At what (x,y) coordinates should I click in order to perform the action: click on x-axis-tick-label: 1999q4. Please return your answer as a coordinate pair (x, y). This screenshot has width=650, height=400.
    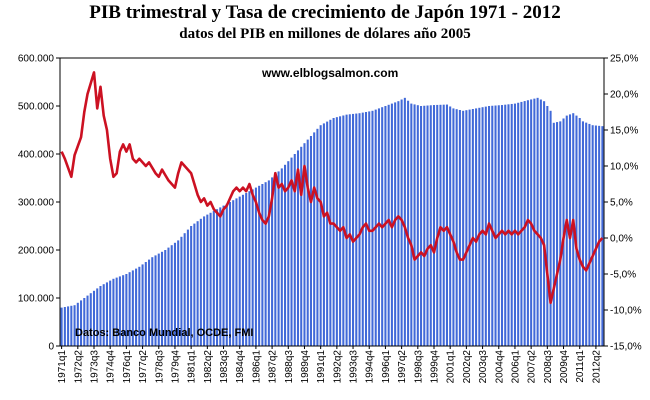
    Looking at the image, I should click on (435, 367).